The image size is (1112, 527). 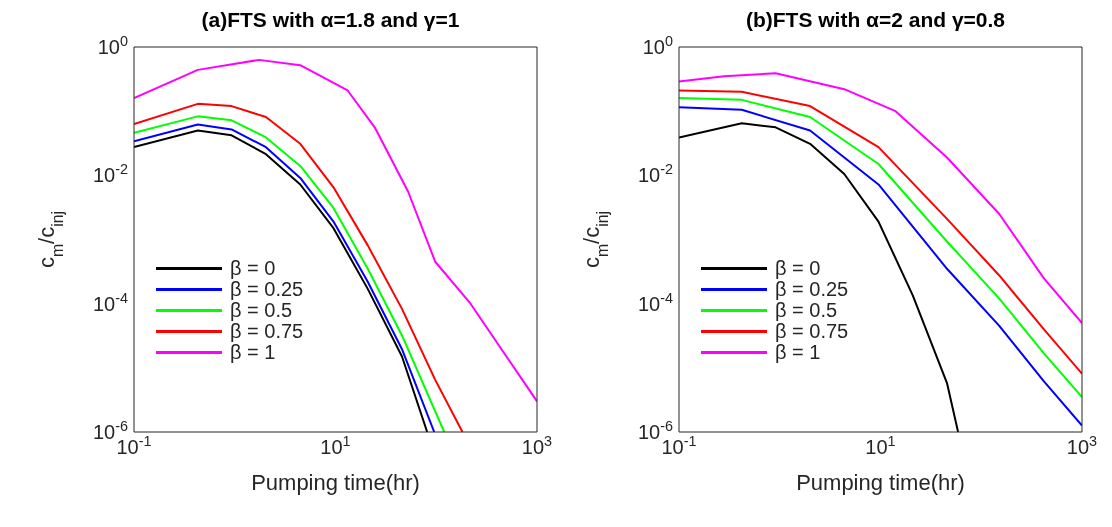 I want to click on chart-title: (a)FTS with α=1.8 and γ=1, so click(x=330, y=20).